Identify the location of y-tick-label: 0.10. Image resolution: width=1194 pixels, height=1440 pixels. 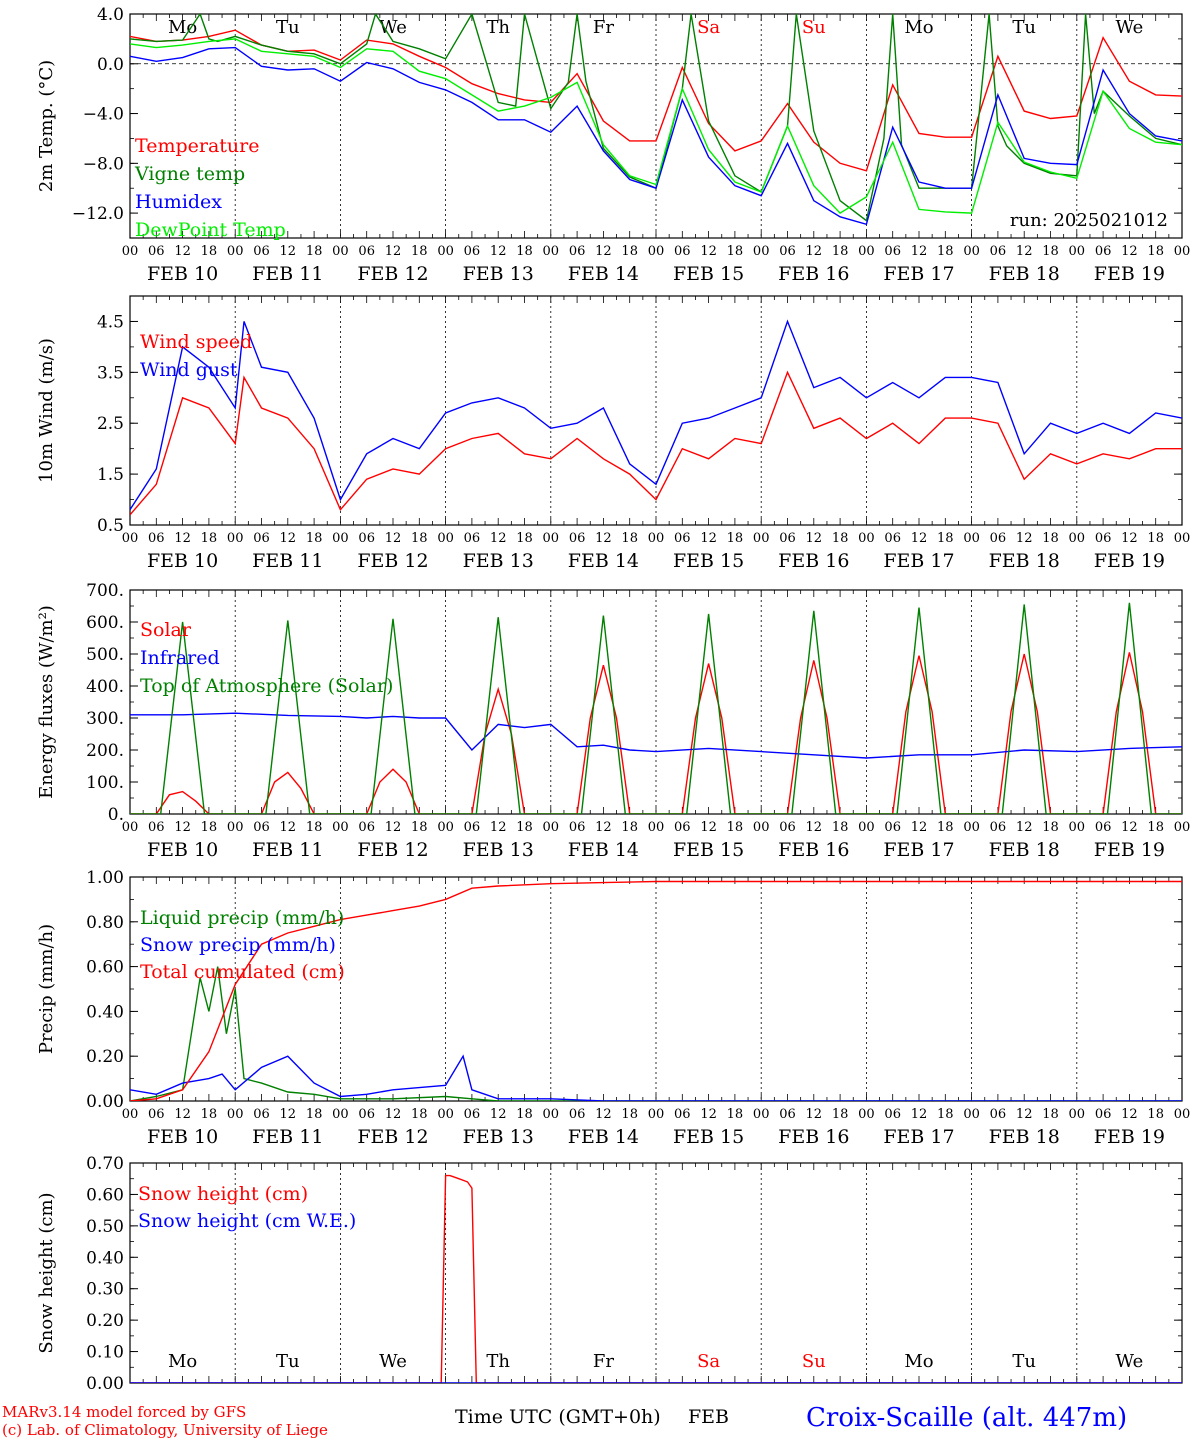
(105, 1353).